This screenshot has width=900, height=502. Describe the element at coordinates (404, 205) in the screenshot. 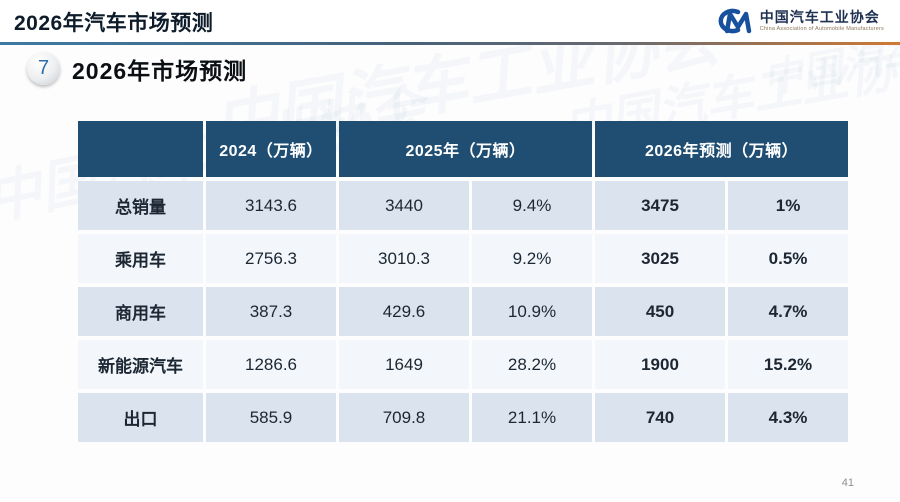

I see `value-2025: 3440` at that location.